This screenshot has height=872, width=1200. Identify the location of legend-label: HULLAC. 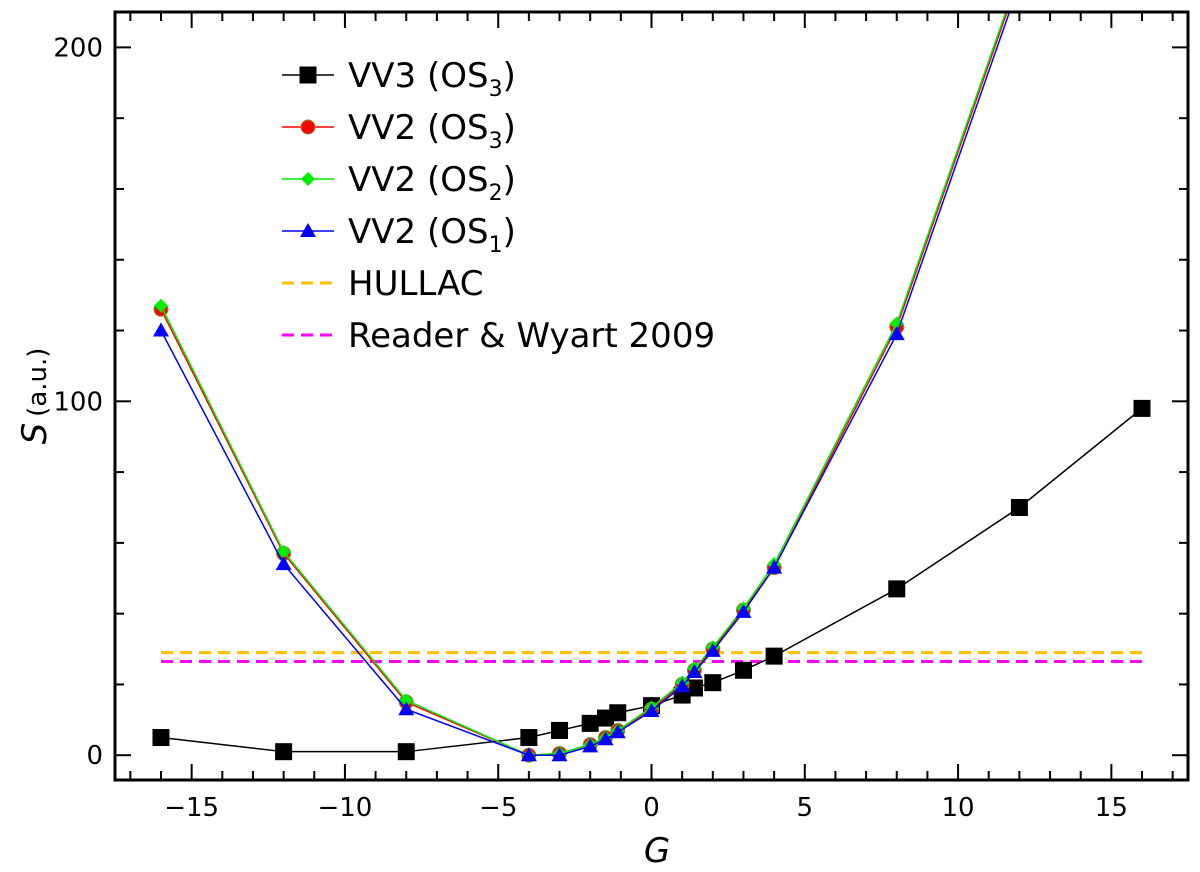
(416, 284).